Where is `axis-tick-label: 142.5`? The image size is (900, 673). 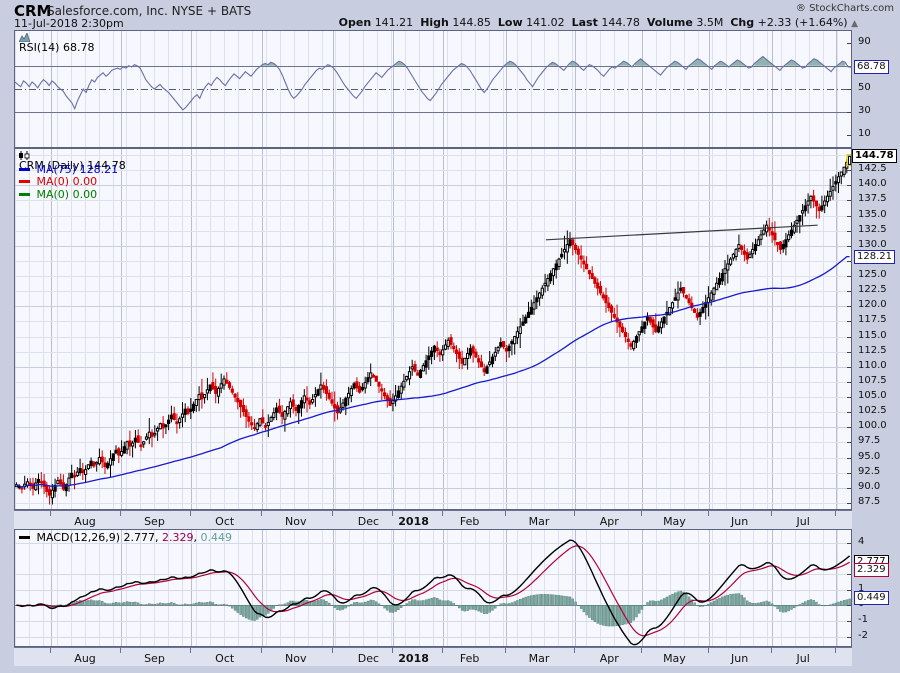 axis-tick-label: 142.5 is located at coordinates (872, 169).